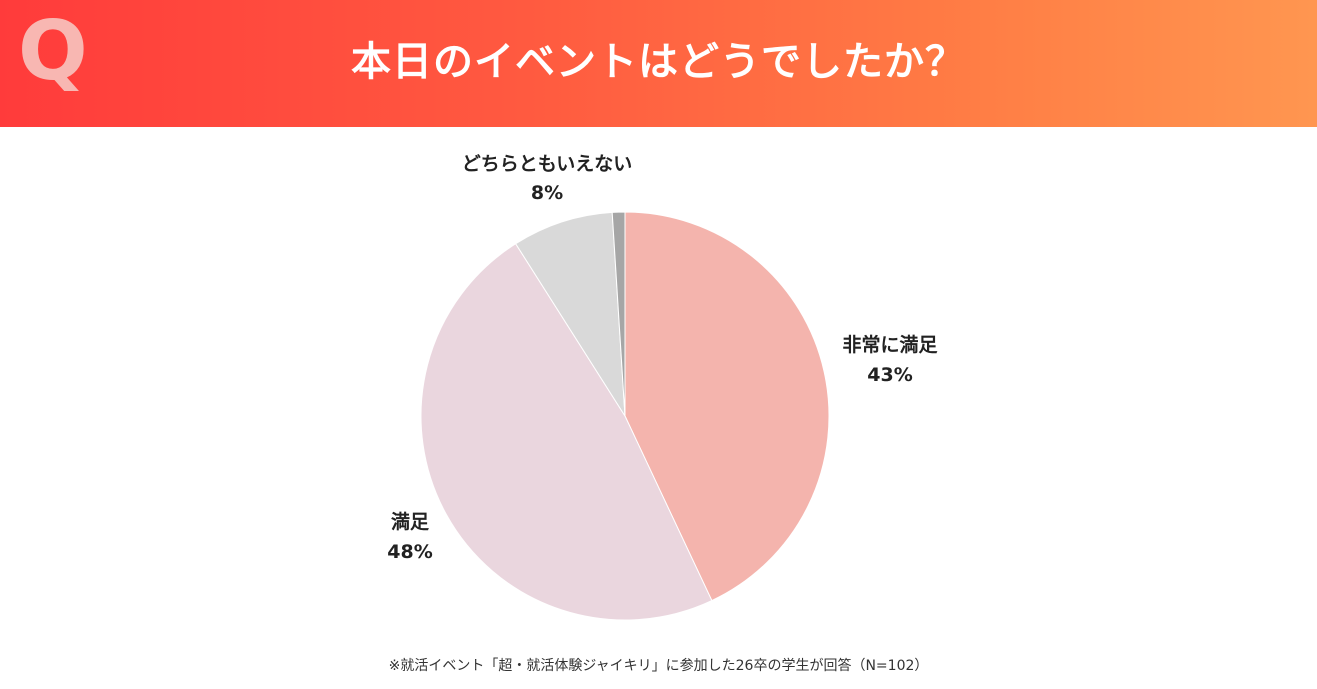 The height and width of the screenshot is (689, 1317). I want to click on slice-value-1: 43%, so click(889, 375).